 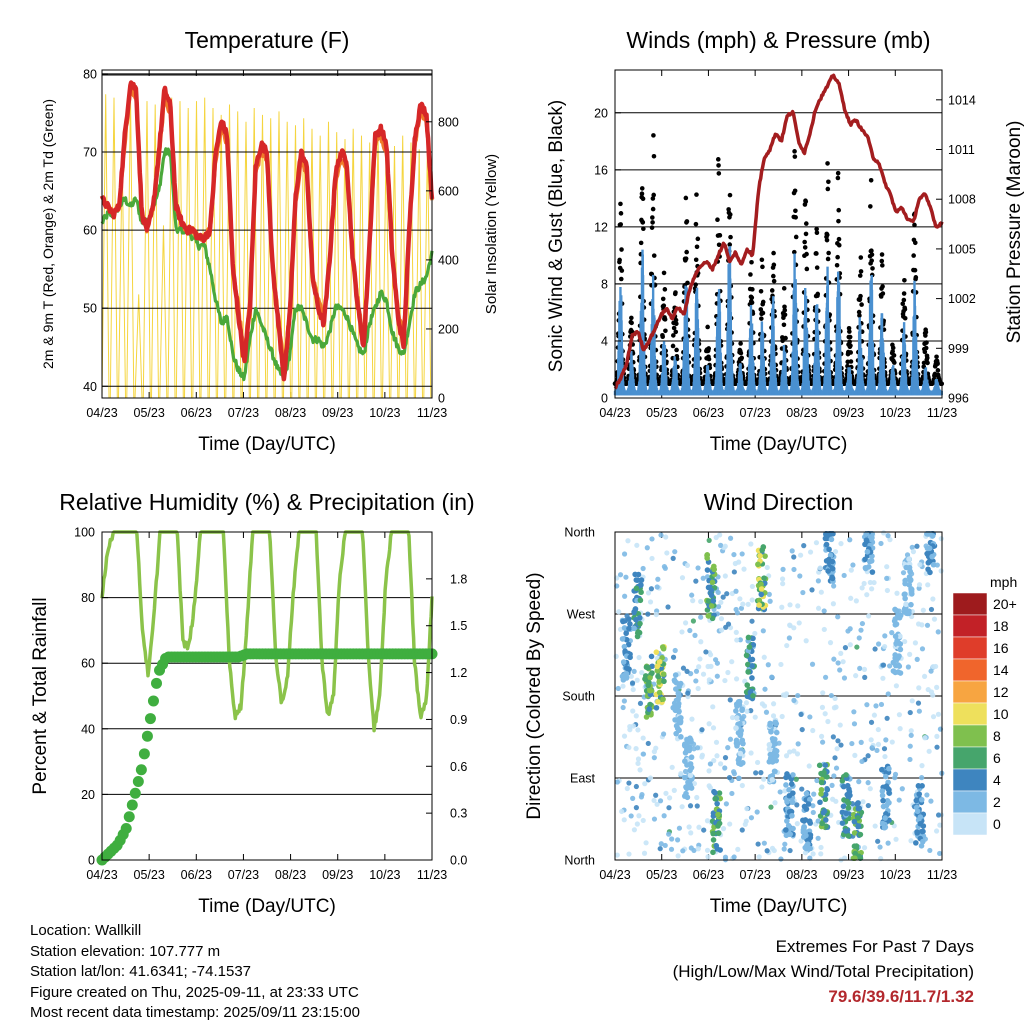 What do you see at coordinates (337, 875) in the screenshot?
I see `x-tick-label: 09/23` at bounding box center [337, 875].